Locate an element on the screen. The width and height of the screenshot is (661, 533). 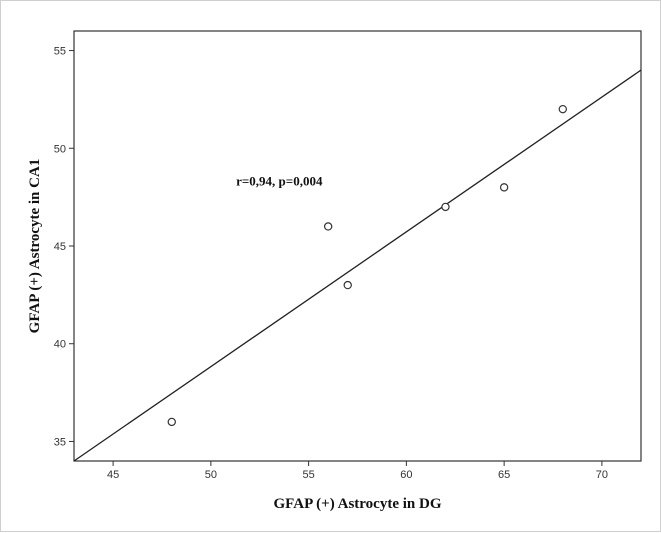
y-tick-label: 40 is located at coordinates (60, 345).